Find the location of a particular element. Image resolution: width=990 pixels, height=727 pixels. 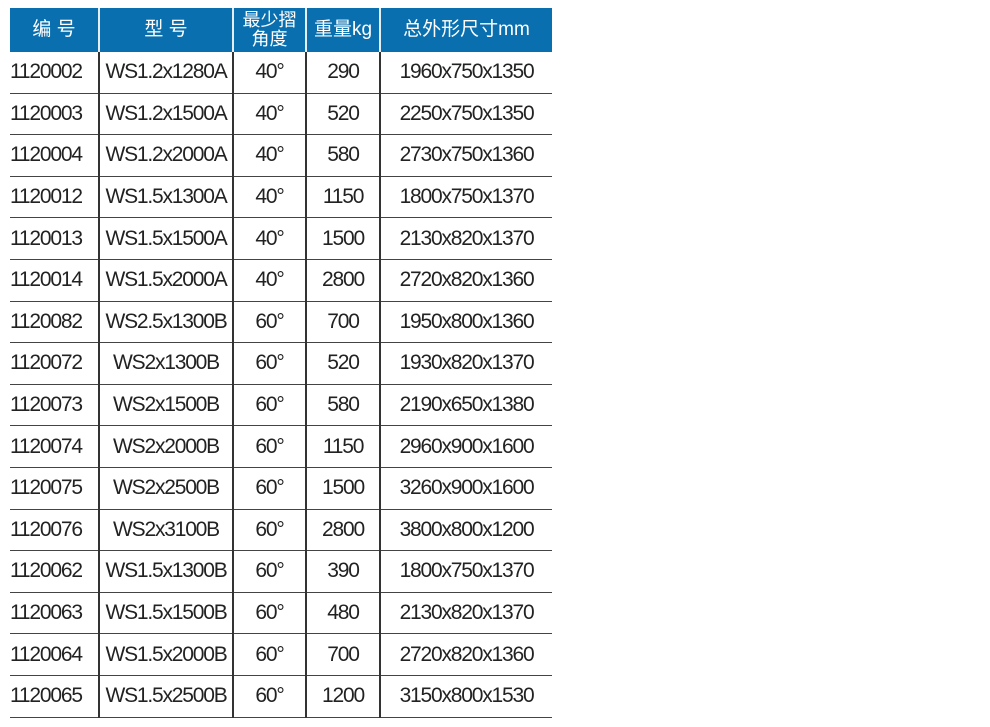

table-row: 1120063 WS1.5x1500B 60° 480 2130x820x1370 is located at coordinates (281, 613).